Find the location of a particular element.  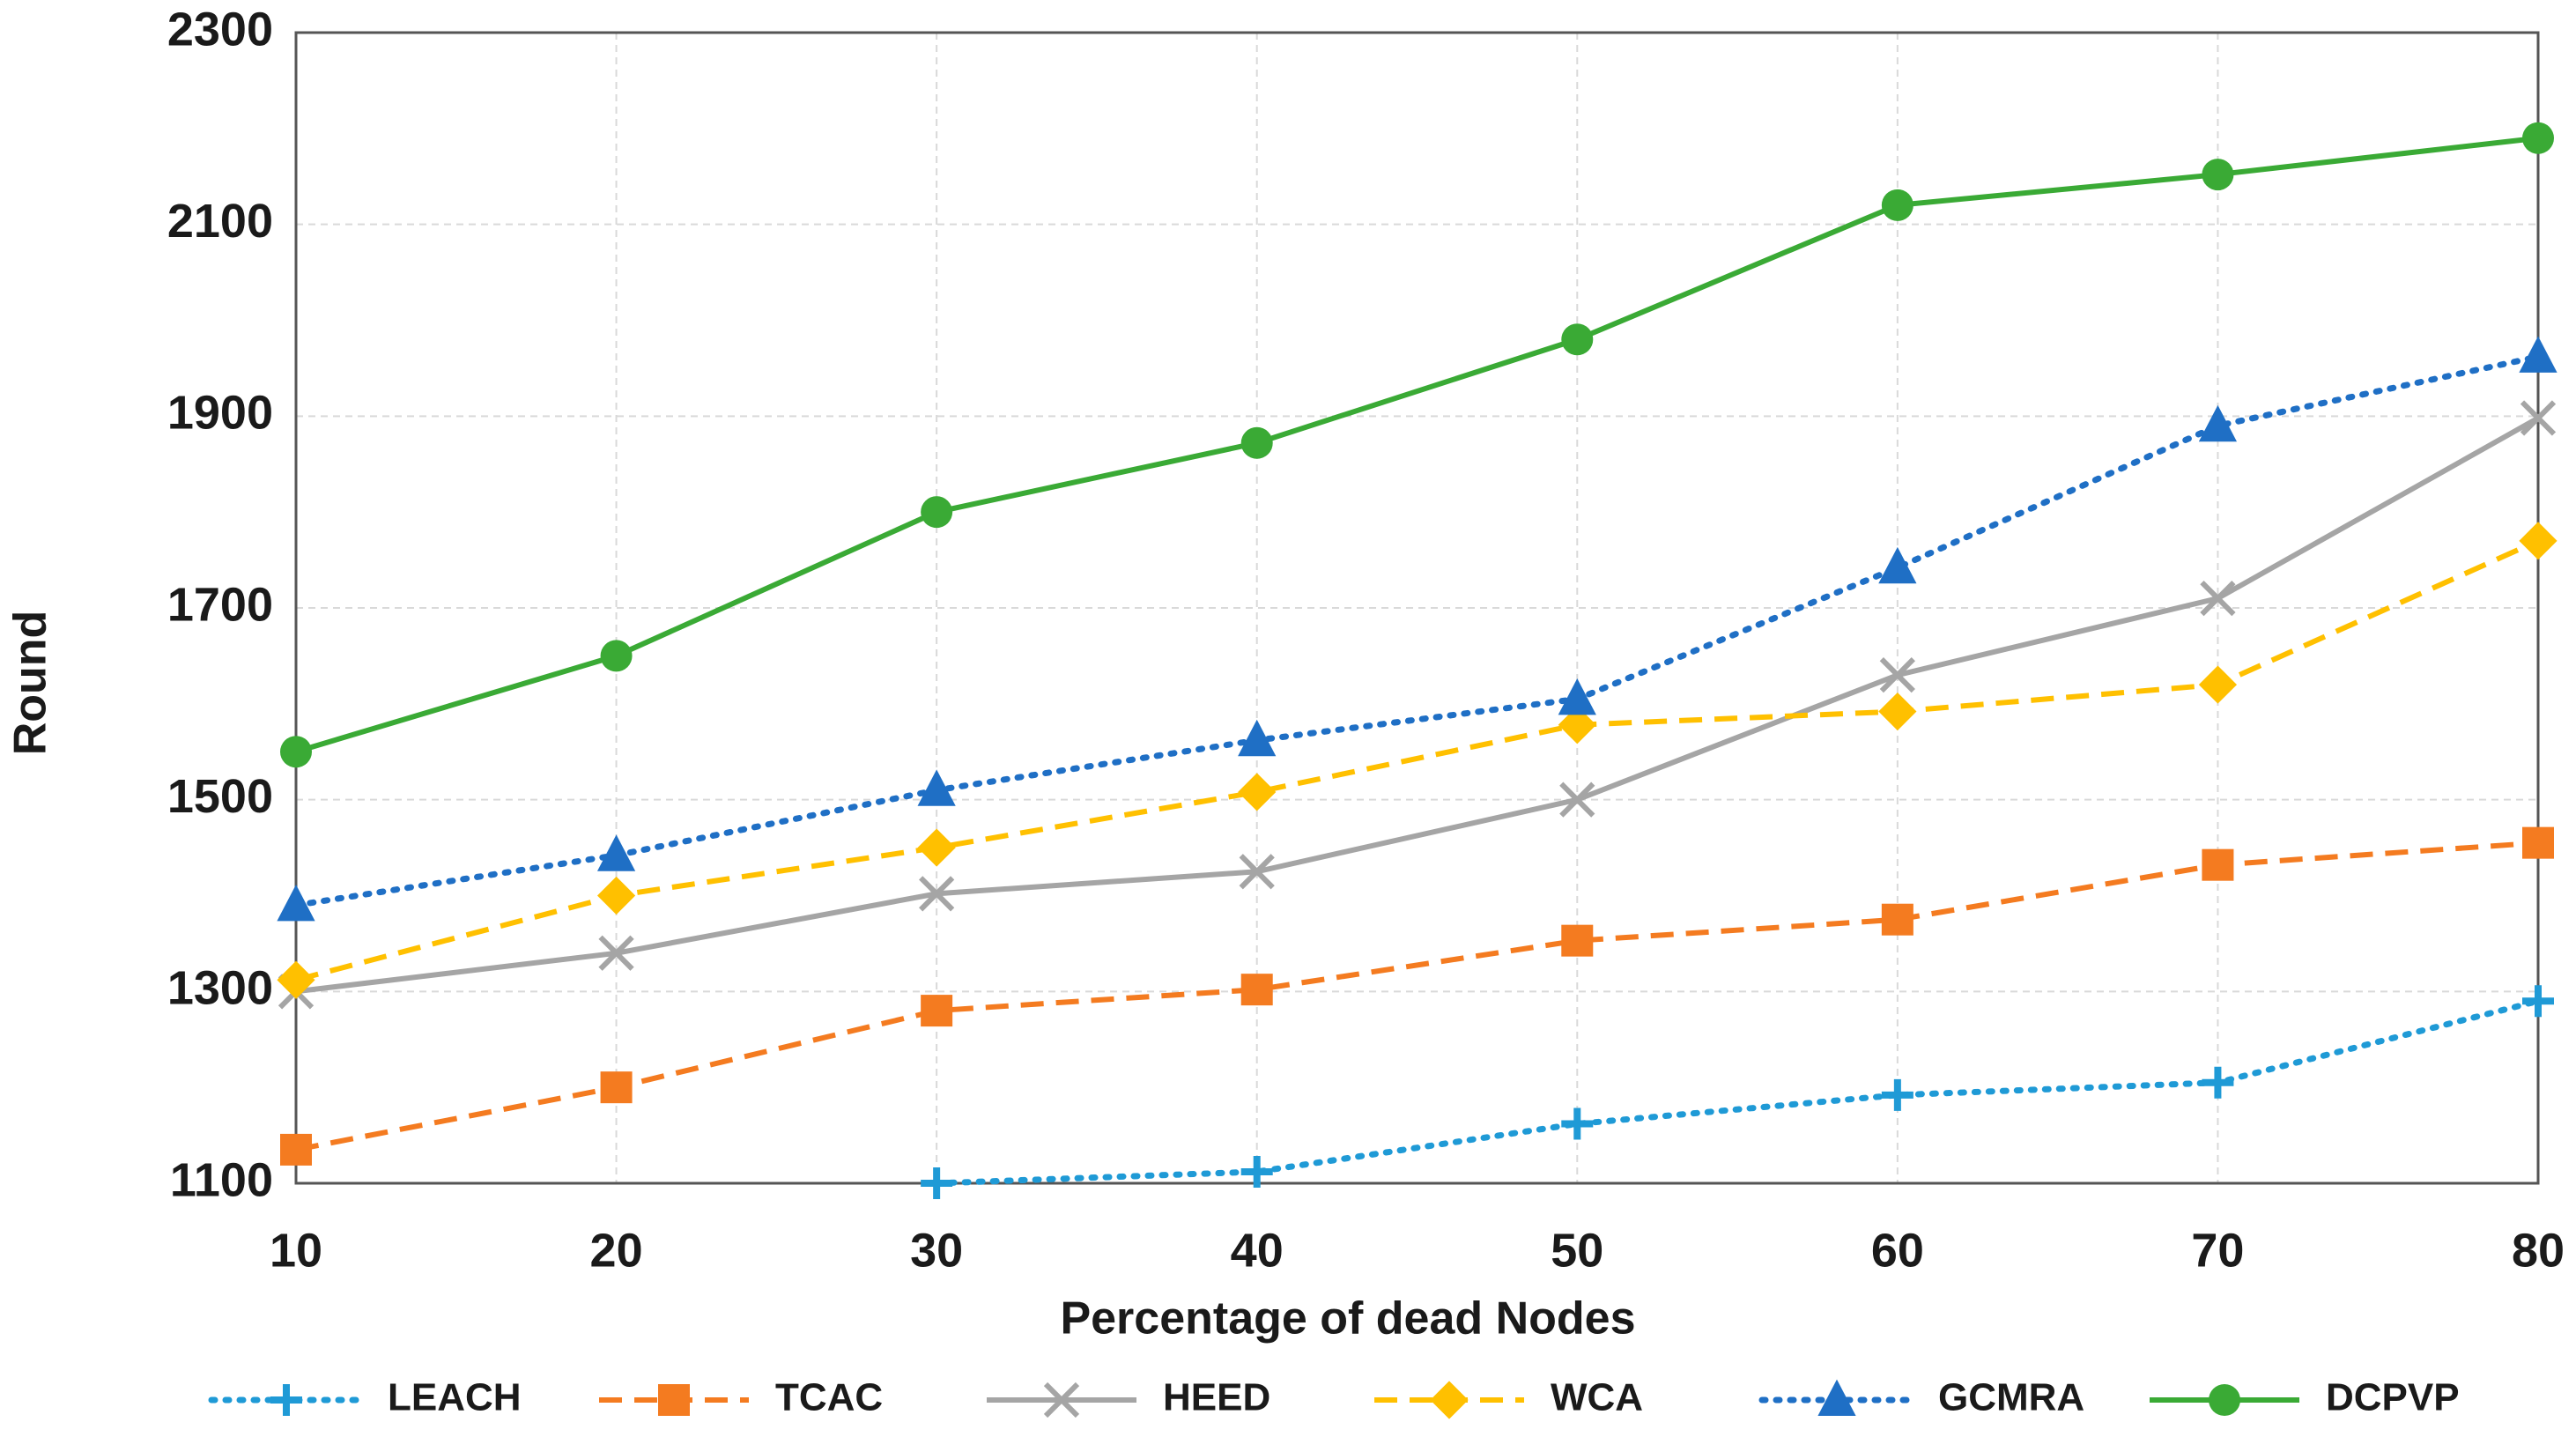

legend-item: LEACH is located at coordinates (365, 1397).